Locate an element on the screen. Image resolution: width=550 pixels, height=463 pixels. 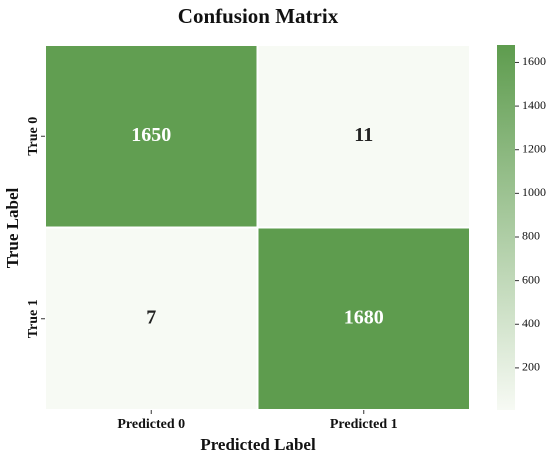
colorbar-tick-label: 1600 is located at coordinates (534, 61).